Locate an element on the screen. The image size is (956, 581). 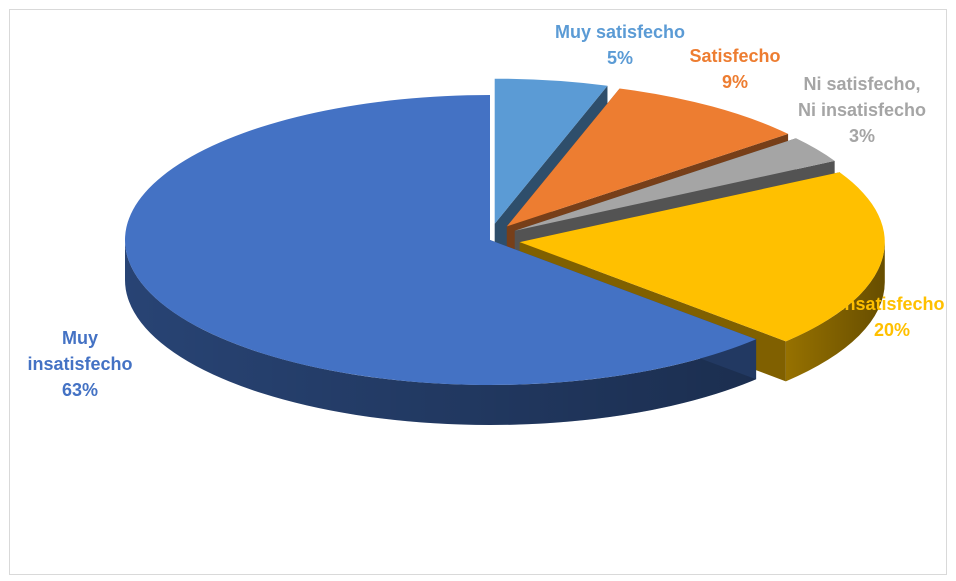
data-label-name: insatisfecho is located at coordinates (79, 364).